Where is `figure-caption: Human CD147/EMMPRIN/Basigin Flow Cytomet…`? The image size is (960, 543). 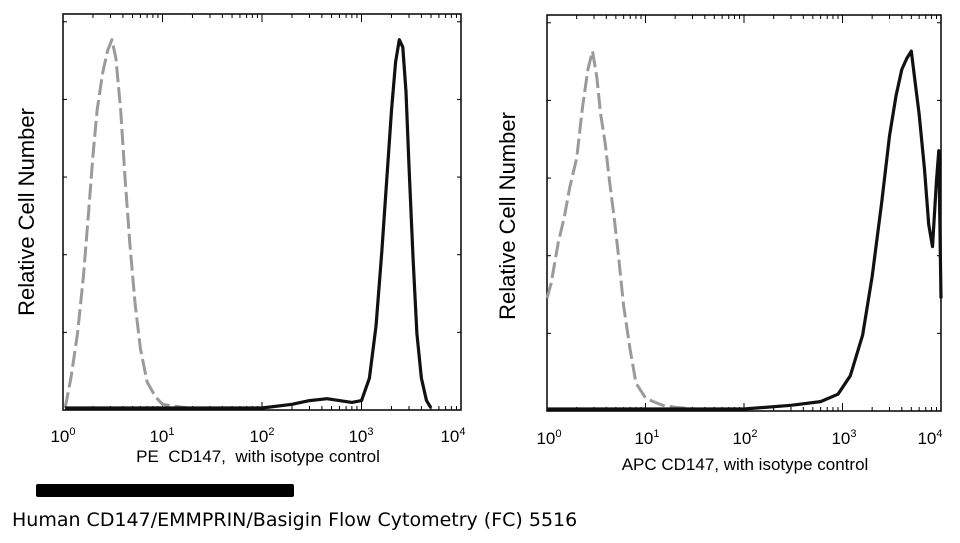
figure-caption: Human CD147/EMMPRIN/Basigin Flow Cytomet… is located at coordinates (295, 520).